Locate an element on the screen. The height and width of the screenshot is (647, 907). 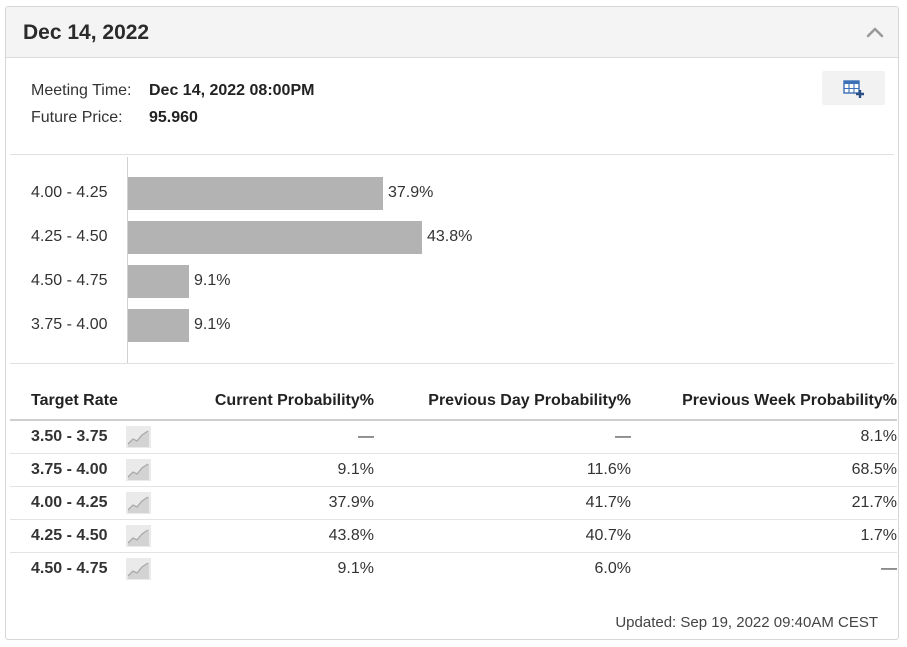
previous-week-probability-cell: 8.1% is located at coordinates (764, 437).